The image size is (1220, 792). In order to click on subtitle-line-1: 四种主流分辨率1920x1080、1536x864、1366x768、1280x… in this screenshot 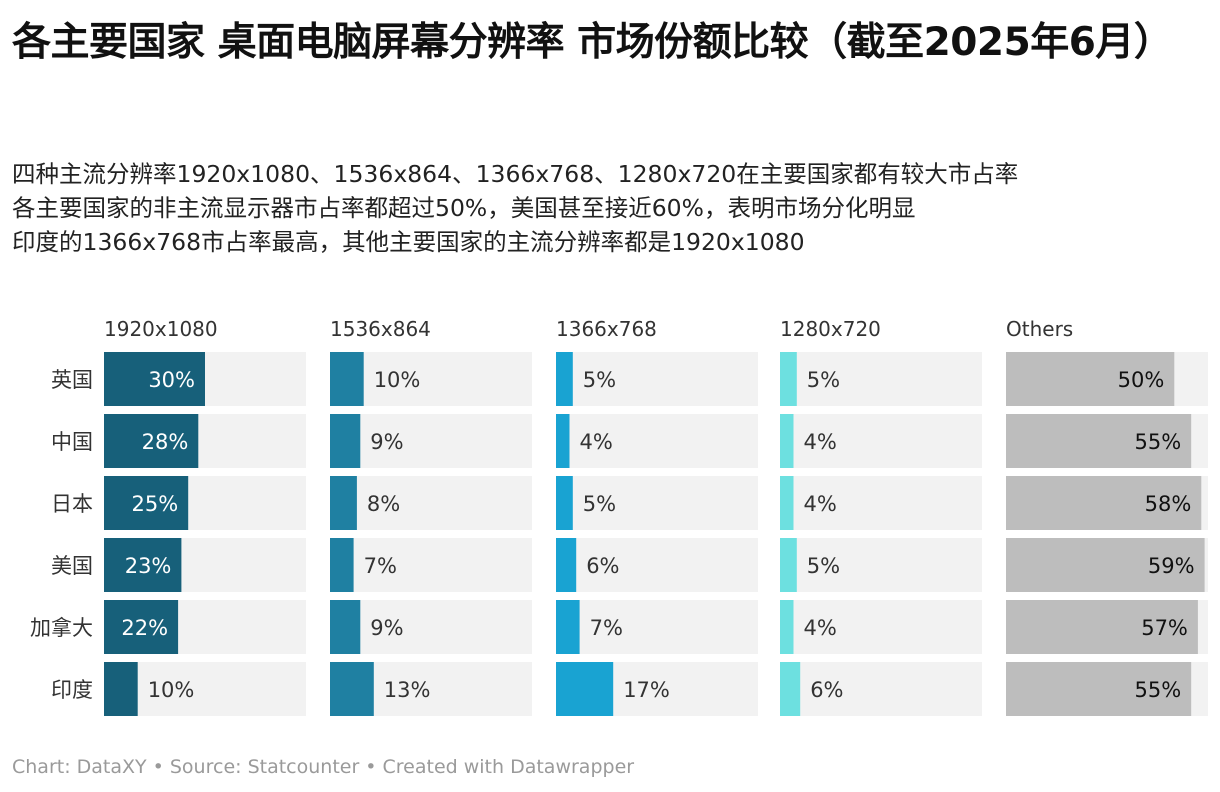, I will do `click(515, 174)`.